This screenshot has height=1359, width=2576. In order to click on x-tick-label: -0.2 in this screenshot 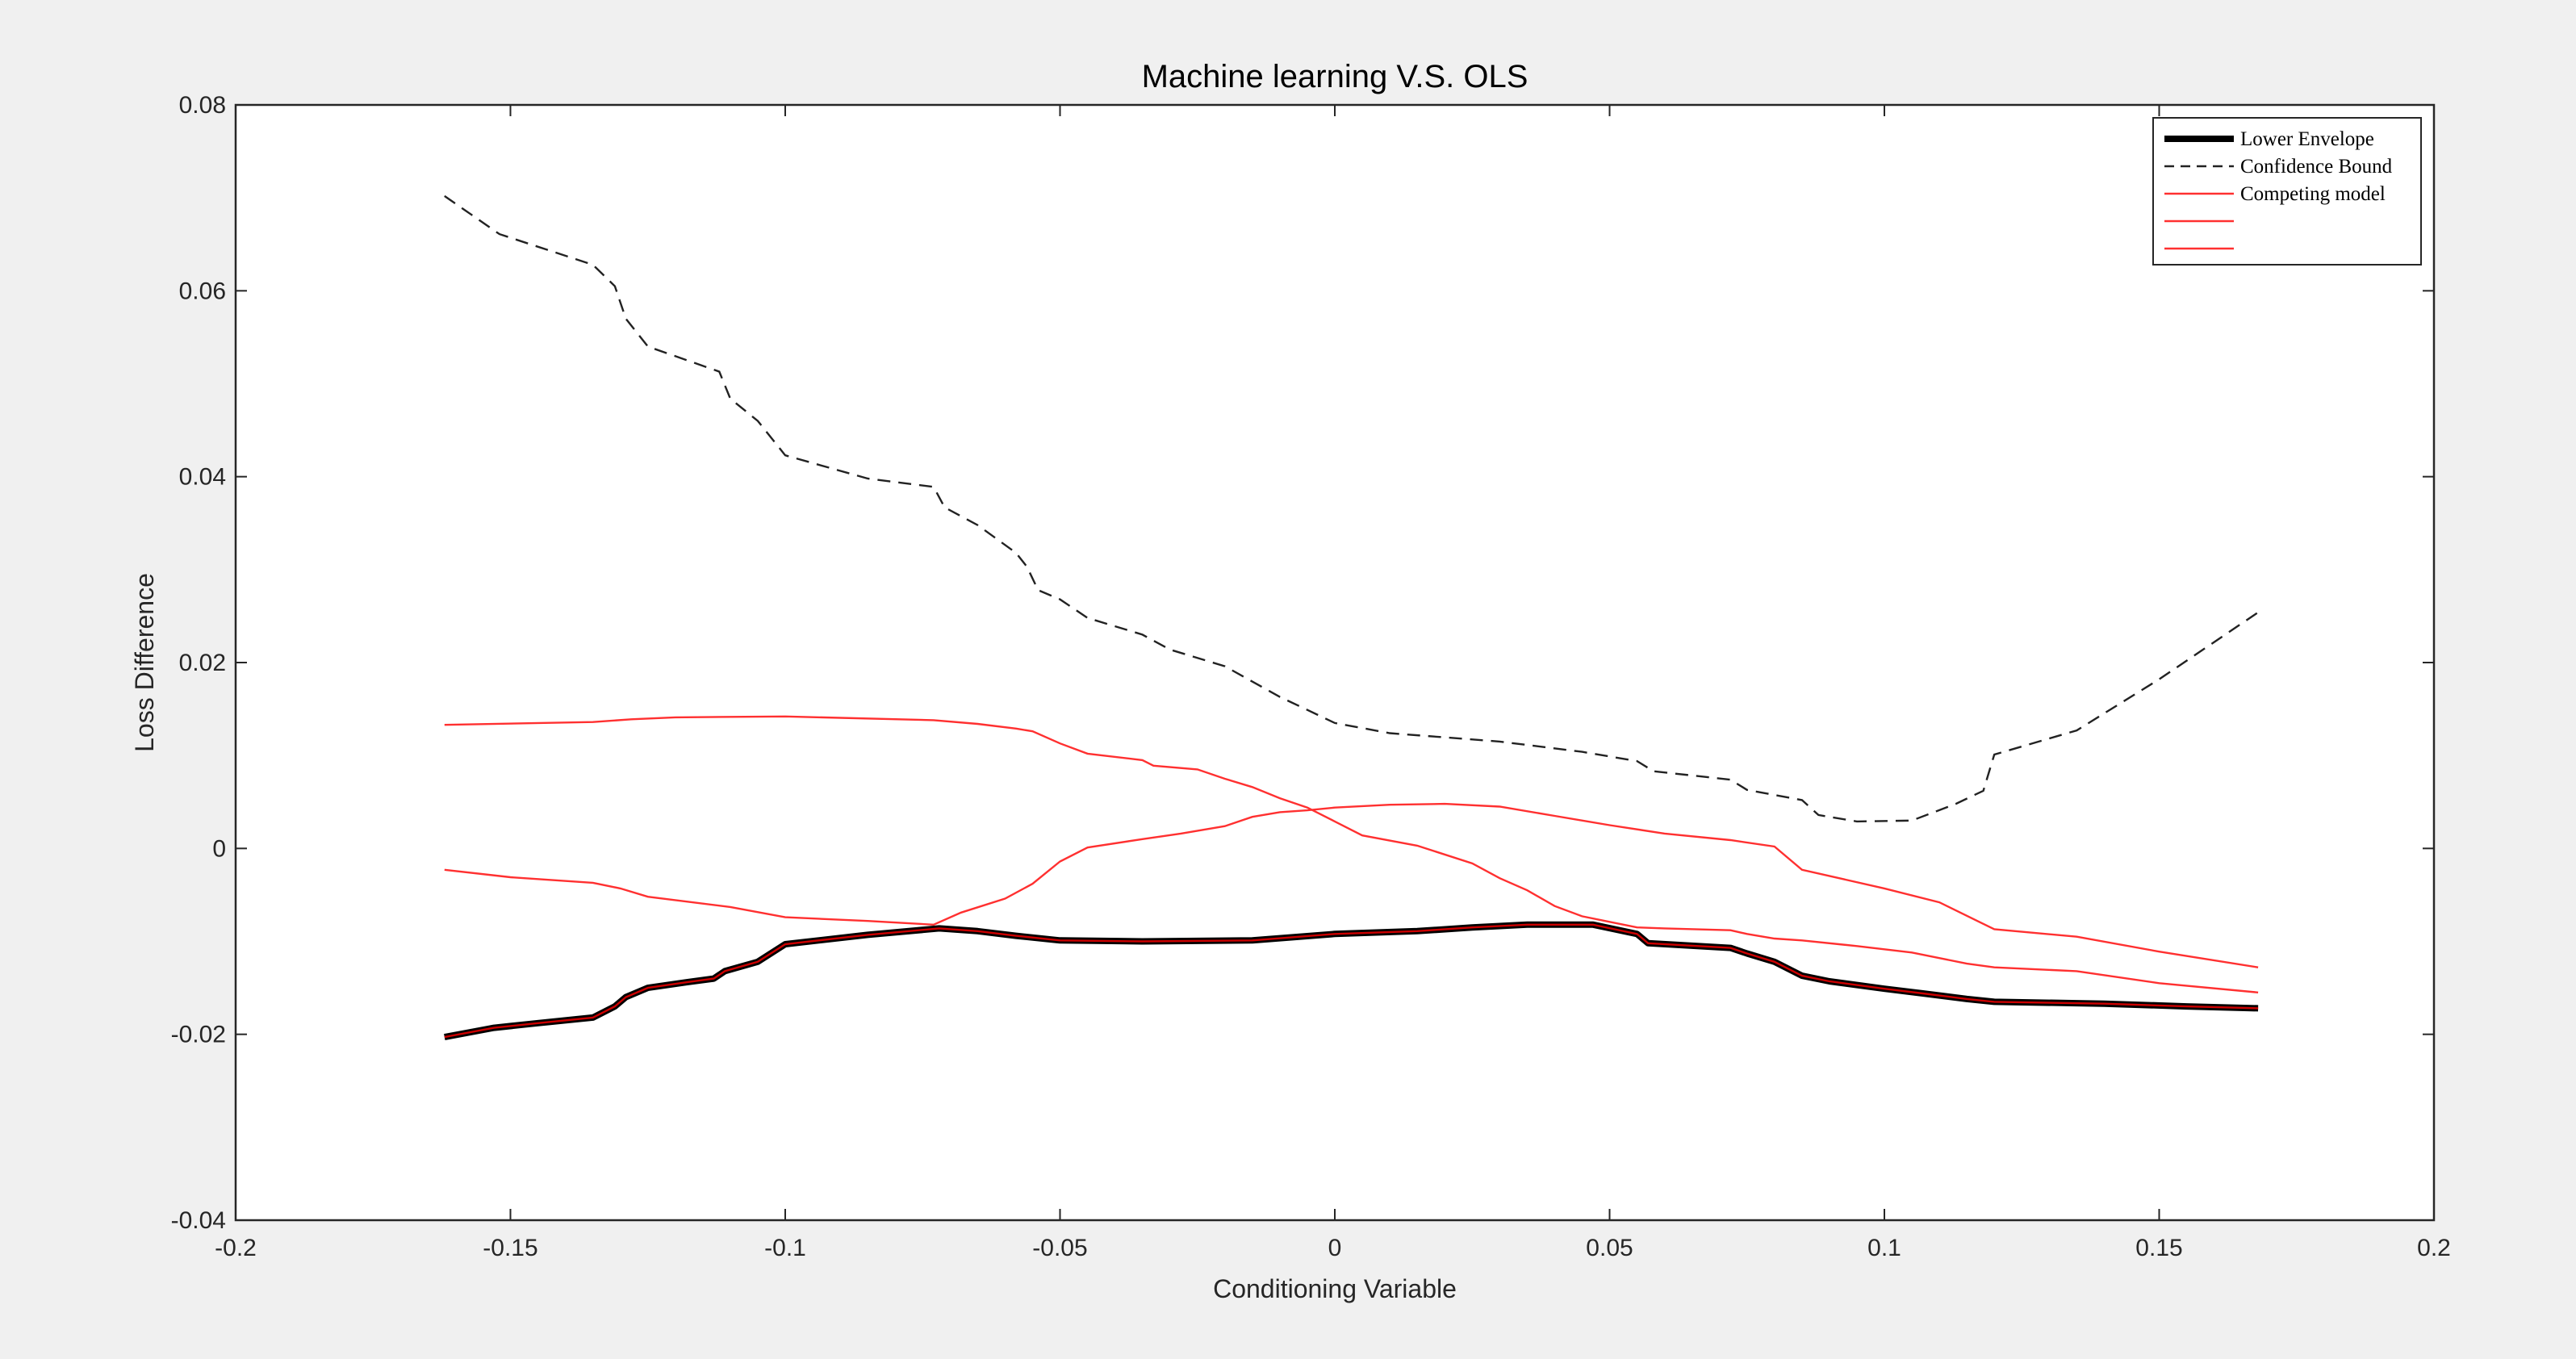, I will do `click(236, 1248)`.